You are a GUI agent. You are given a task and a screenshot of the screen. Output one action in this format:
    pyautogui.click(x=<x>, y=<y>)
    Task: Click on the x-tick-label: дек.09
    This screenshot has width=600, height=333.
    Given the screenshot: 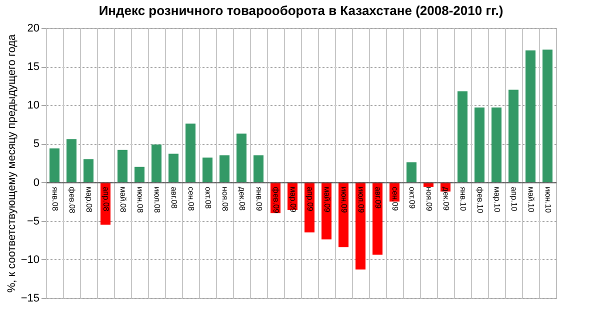 What is the action you would take?
    pyautogui.click(x=446, y=199)
    